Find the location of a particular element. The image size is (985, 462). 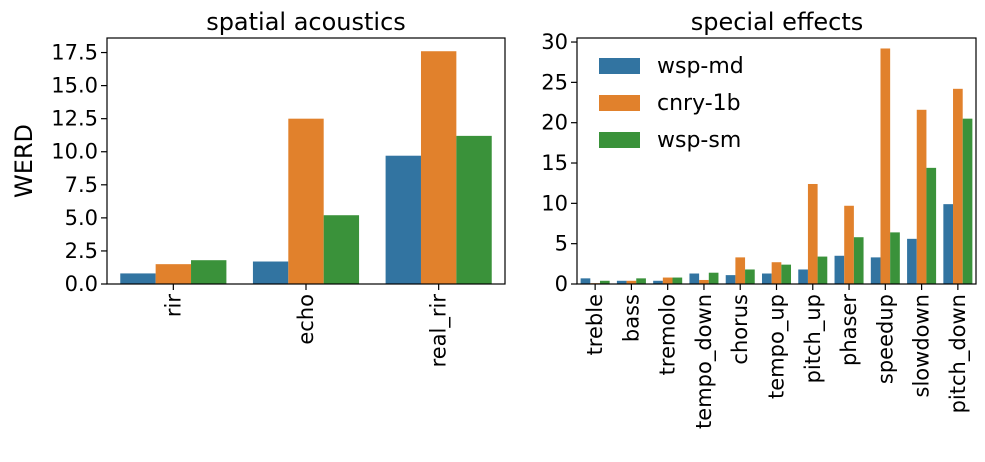

x-tick-label: slowdown is located at coordinates (922, 345).